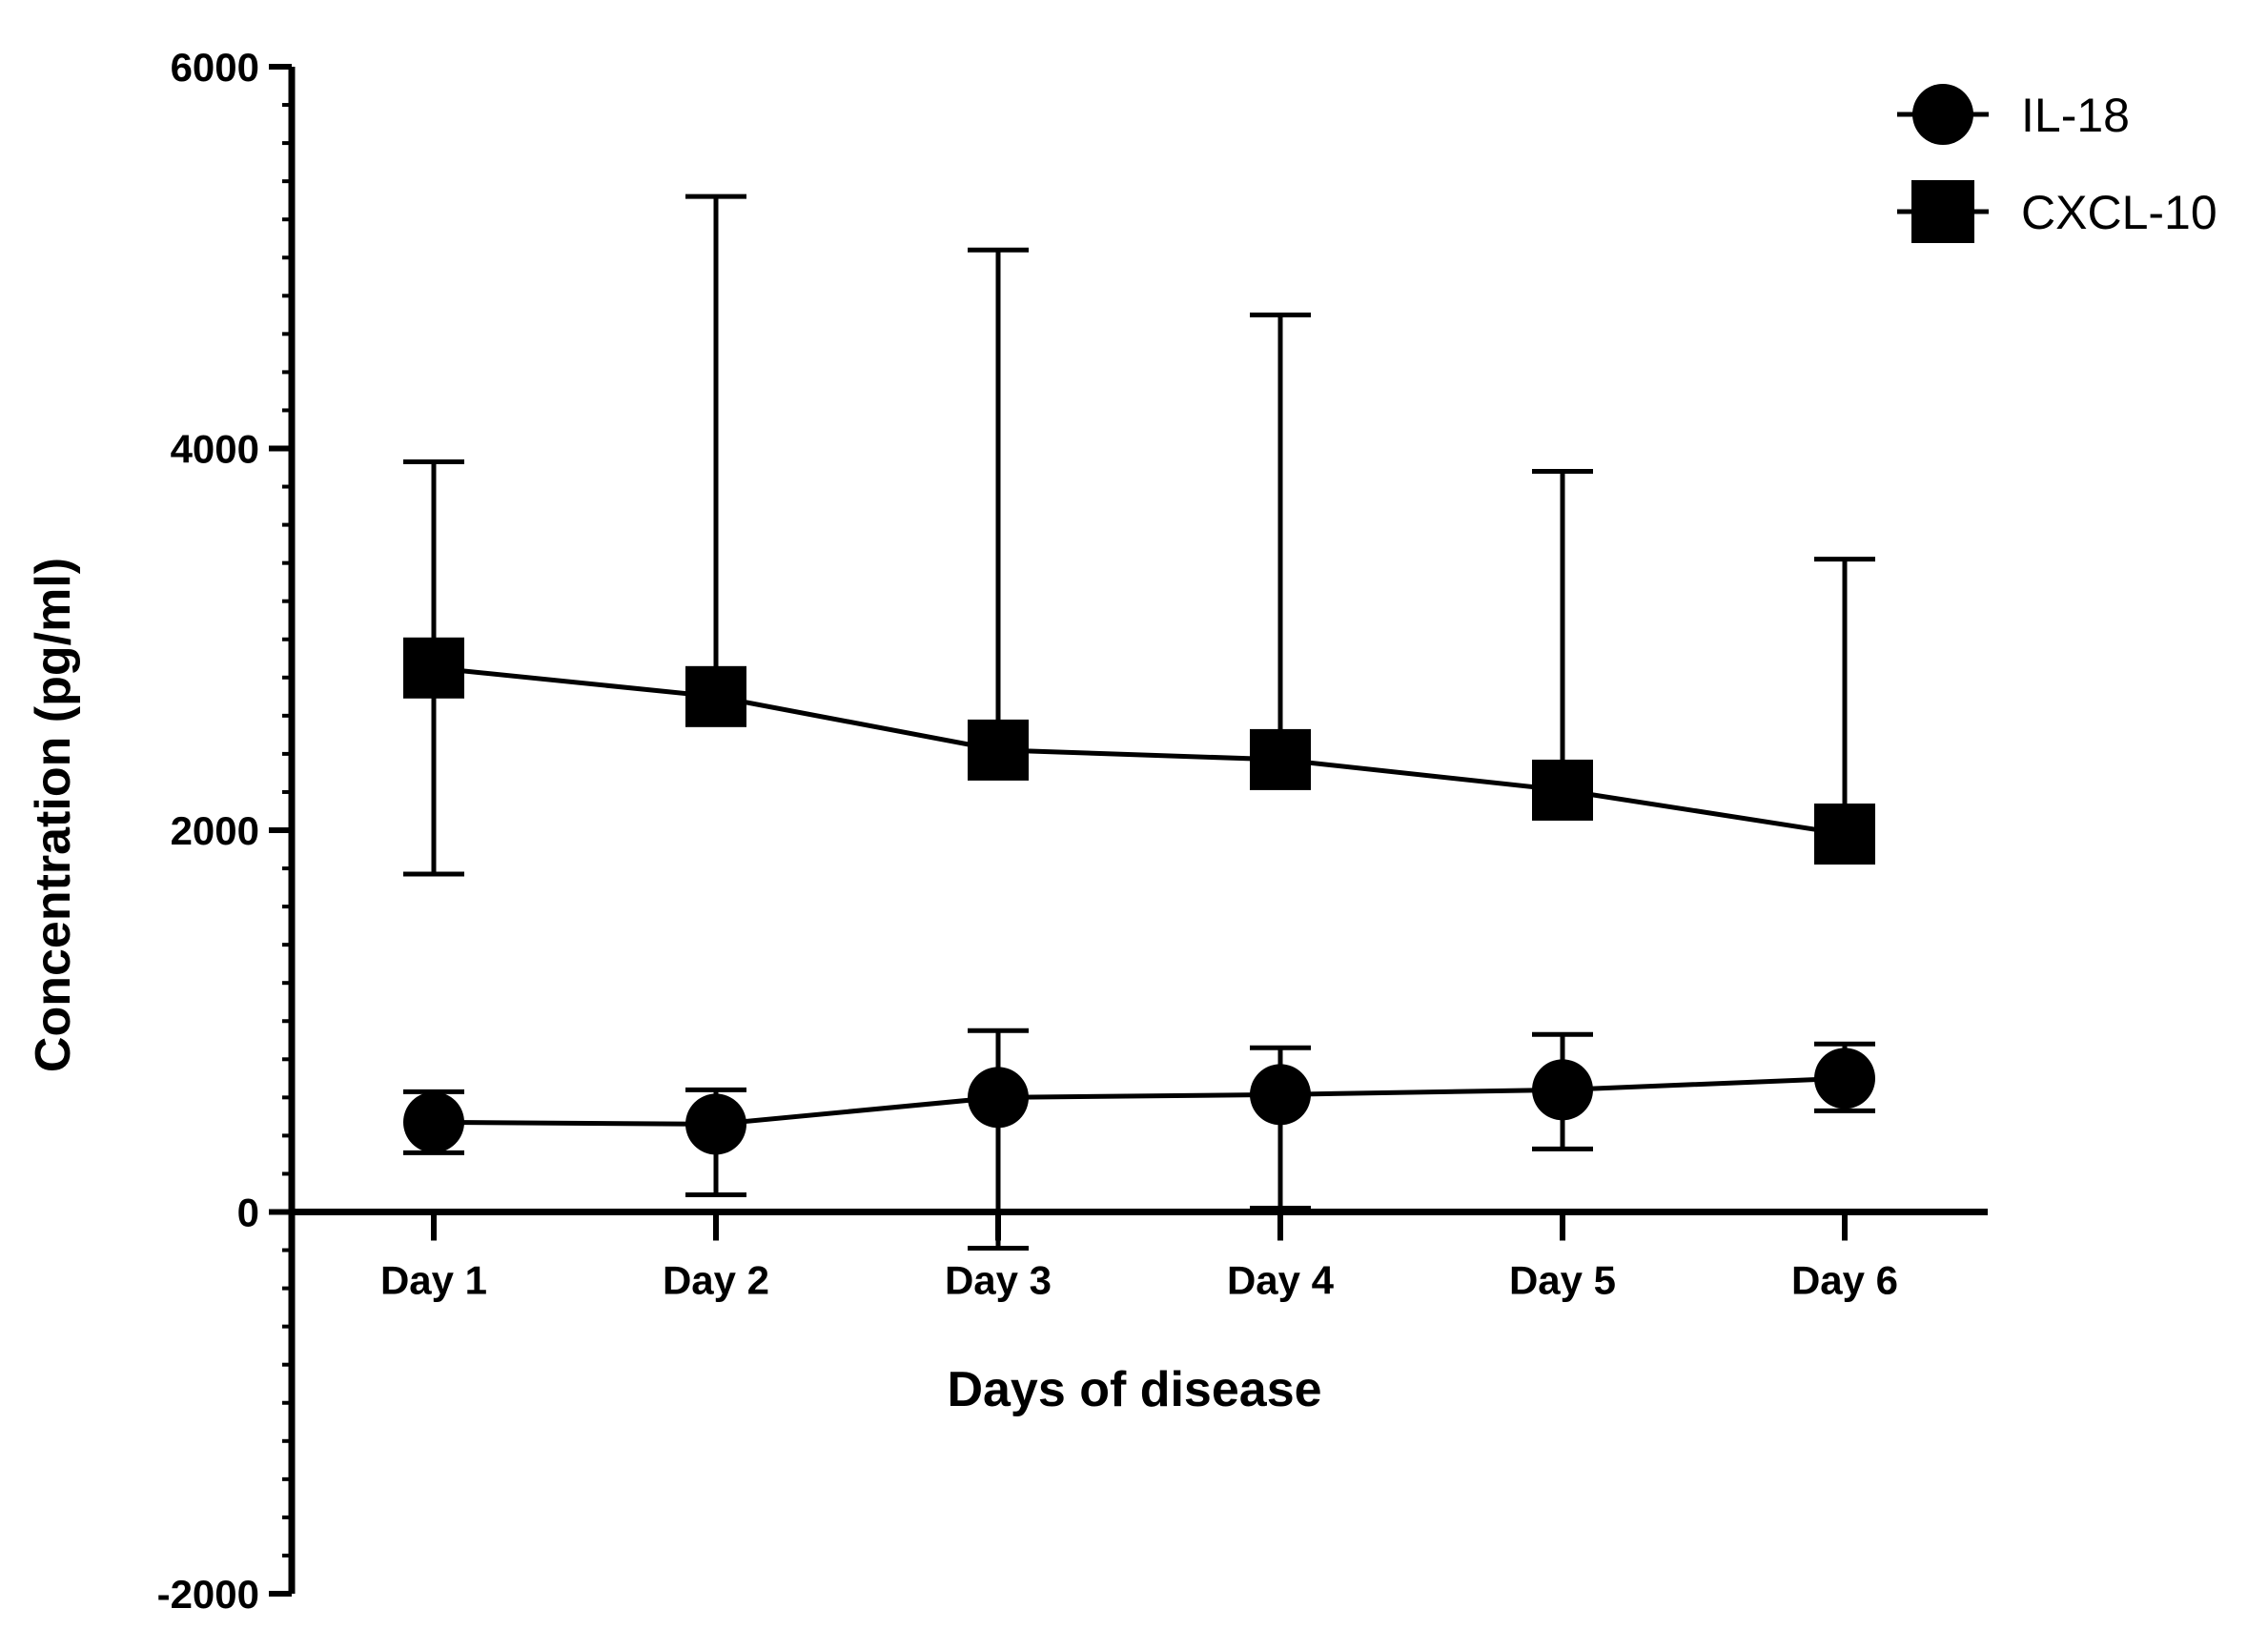  What do you see at coordinates (2057, 163) in the screenshot?
I see `legend: IL-18 CXCL-10` at bounding box center [2057, 163].